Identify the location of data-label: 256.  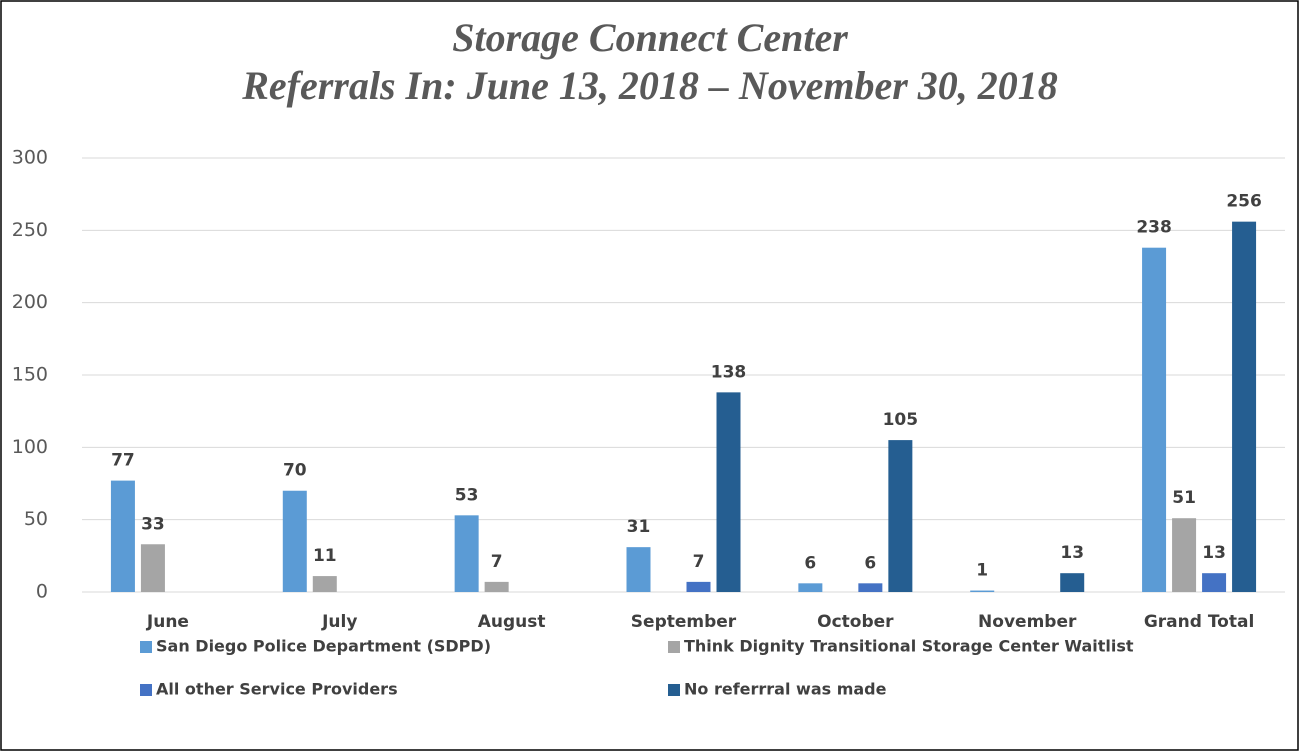
(1244, 202).